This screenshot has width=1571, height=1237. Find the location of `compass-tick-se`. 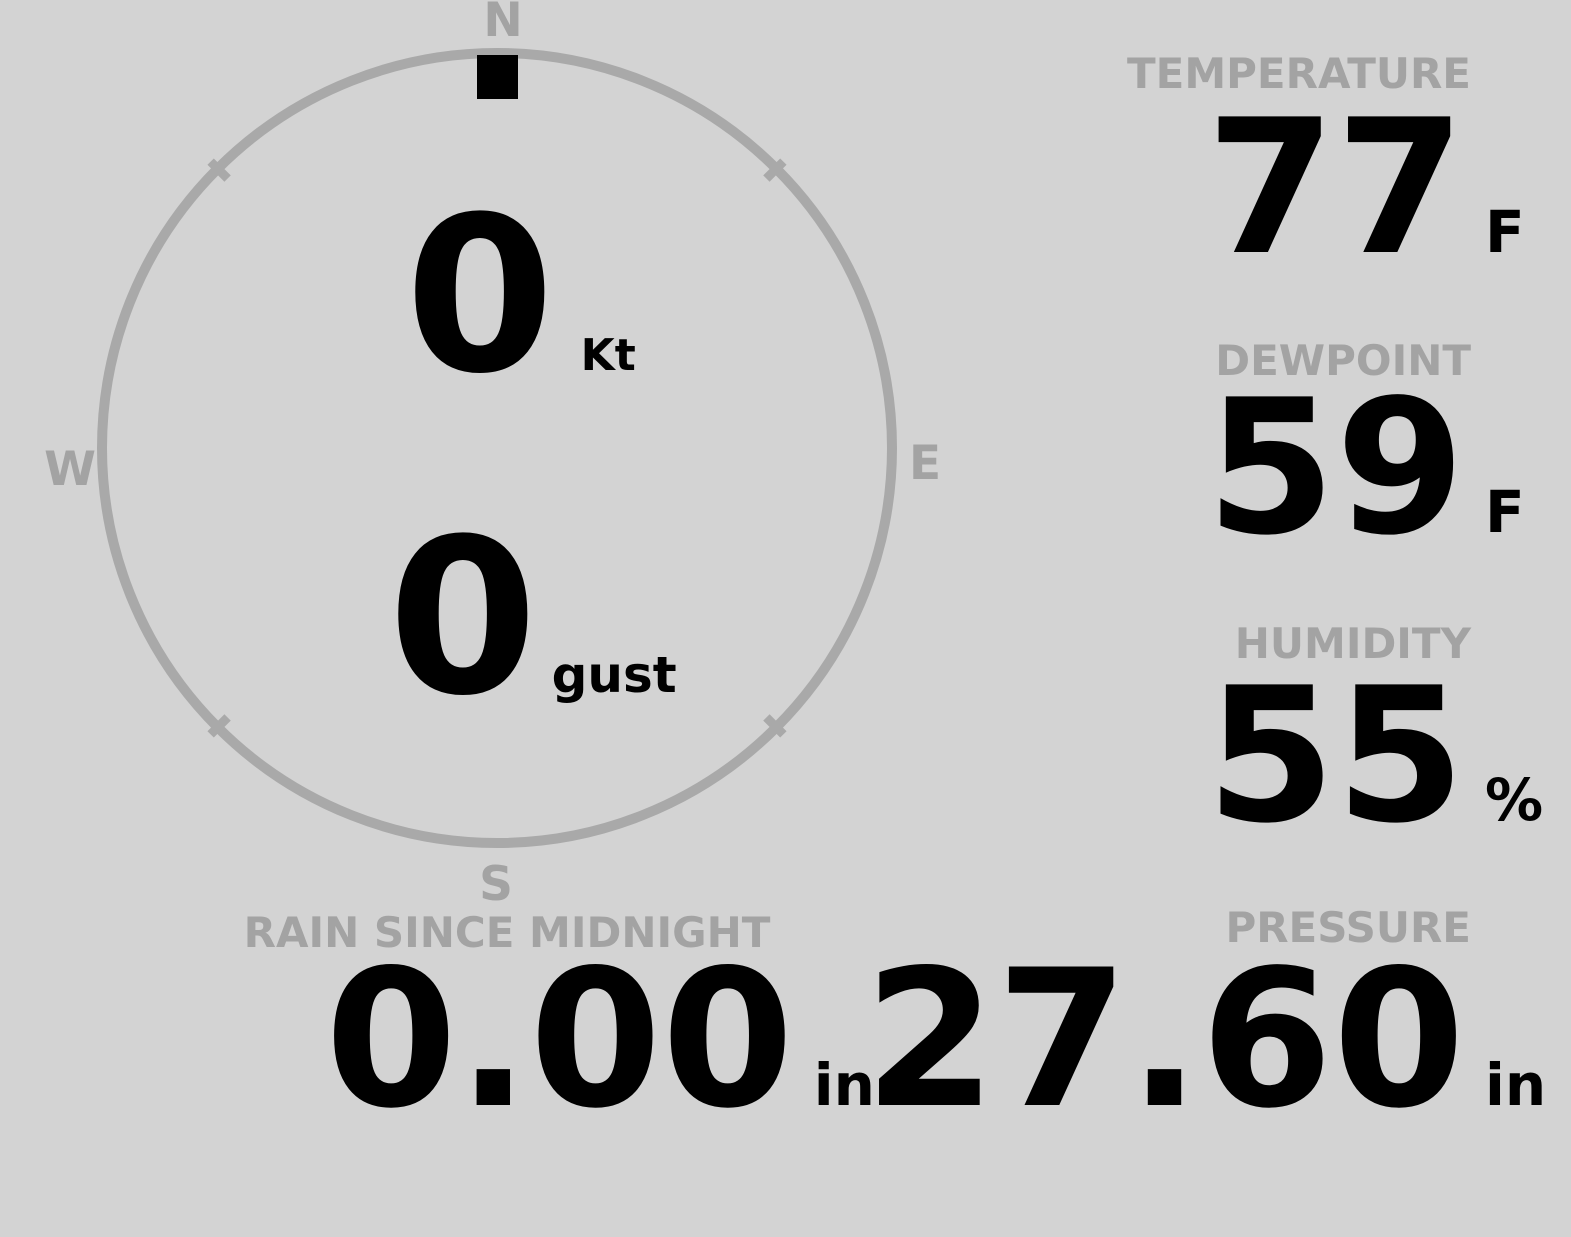

compass-tick-se is located at coordinates (775, 726).